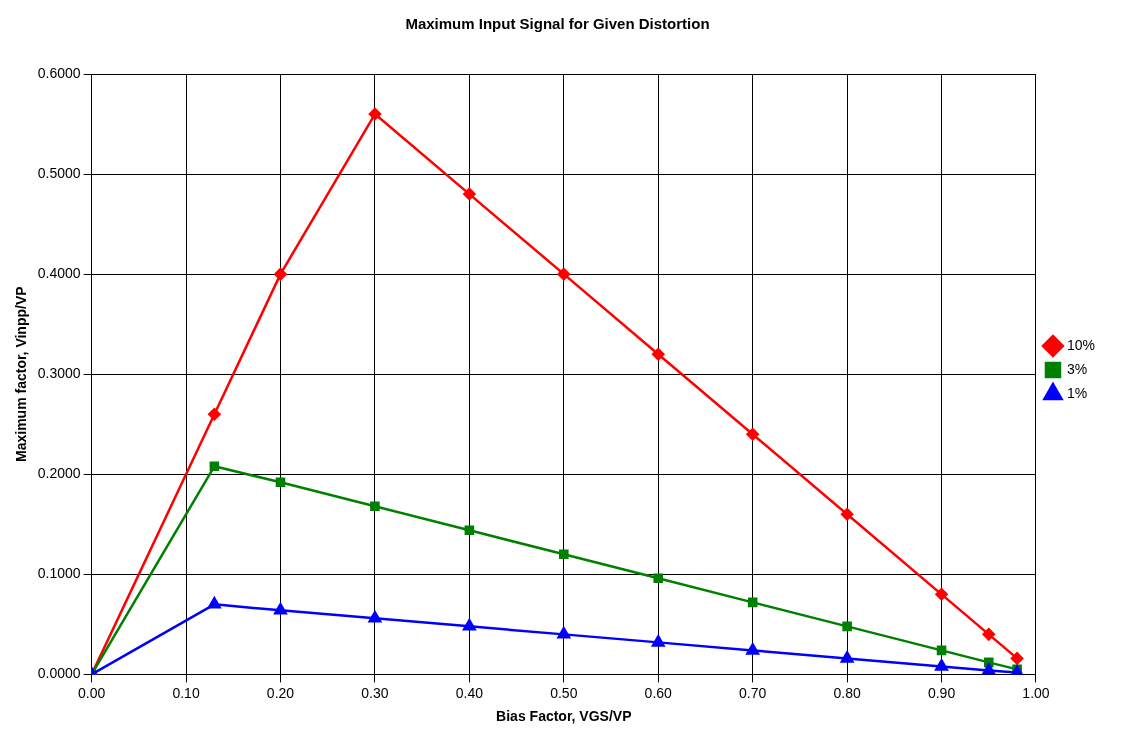  Describe the element at coordinates (59, 473) in the screenshot. I see `y-tick-label: 0.2000` at that location.